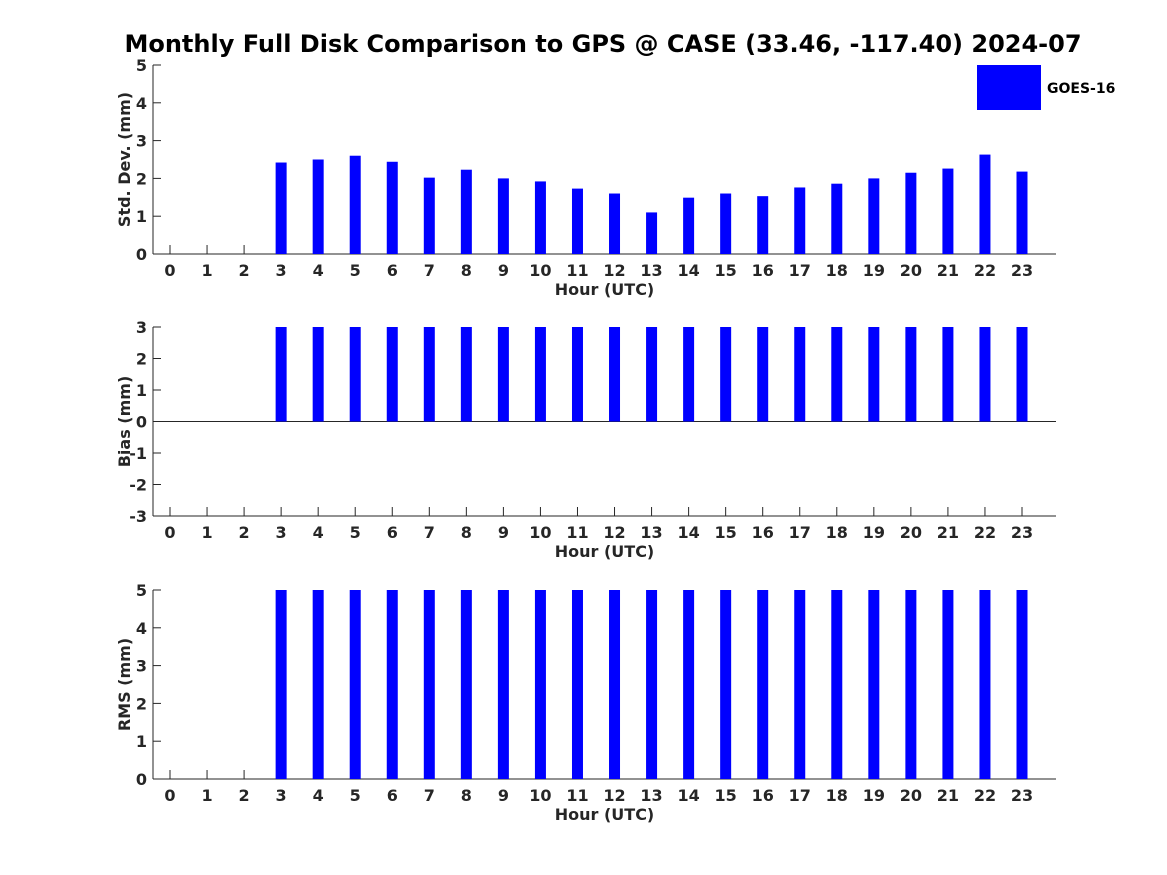  Describe the element at coordinates (355, 270) in the screenshot. I see `x-tick-label: 5` at that location.